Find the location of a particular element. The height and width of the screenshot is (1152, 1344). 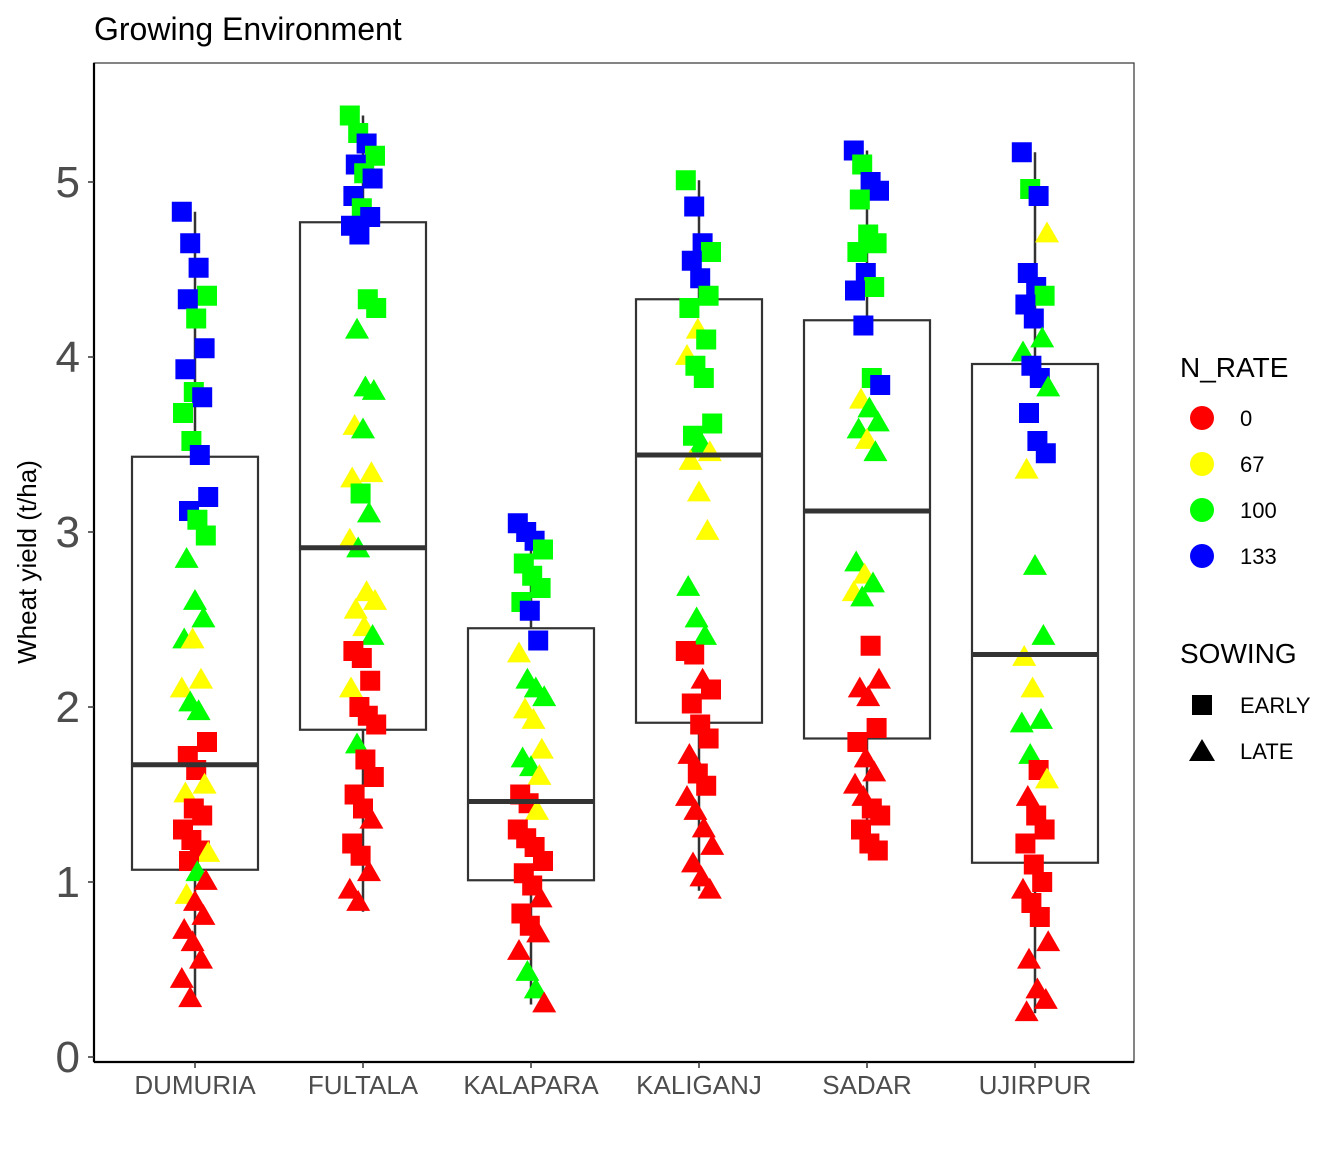

y-tick-label: 1 is located at coordinates (68, 882).